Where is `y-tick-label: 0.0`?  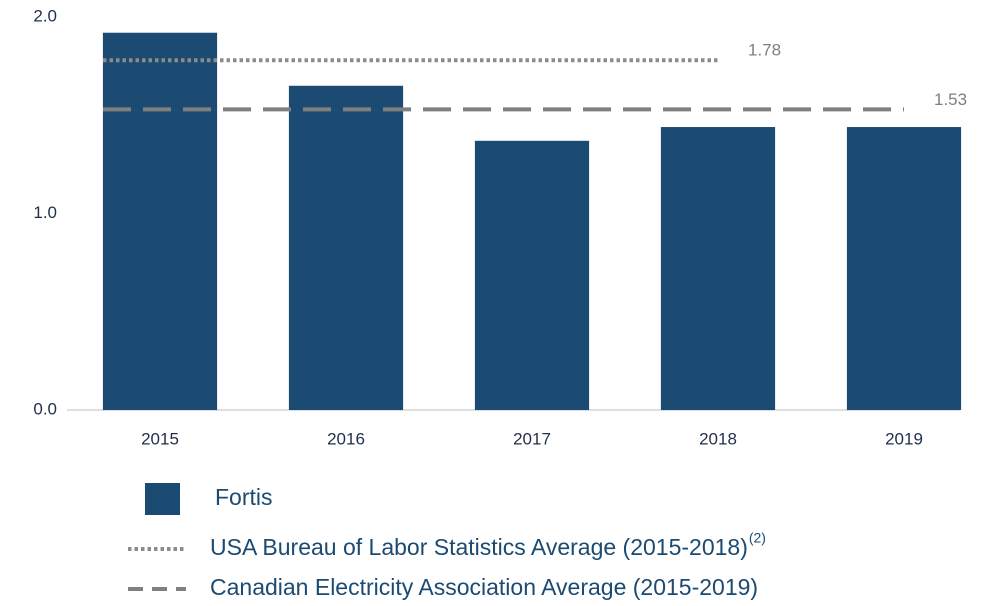 y-tick-label: 0.0 is located at coordinates (45, 408).